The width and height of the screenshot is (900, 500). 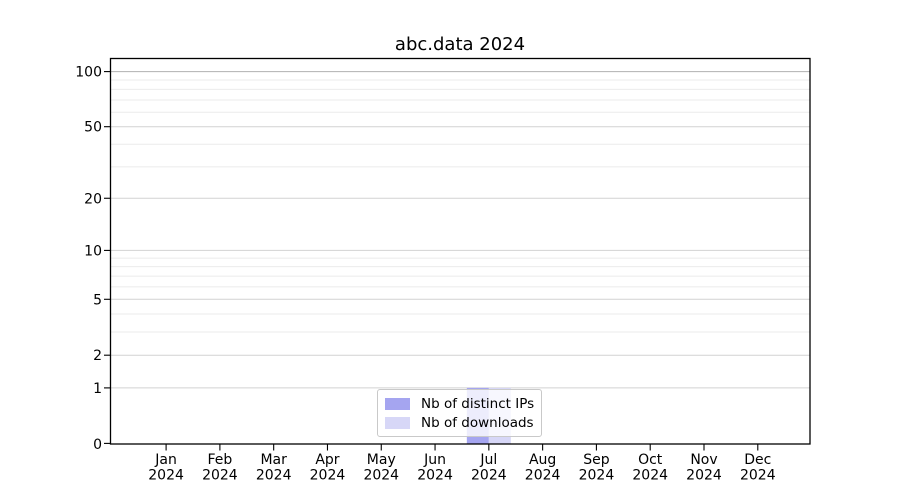 I want to click on svg-text: 5, so click(x=97, y=300).